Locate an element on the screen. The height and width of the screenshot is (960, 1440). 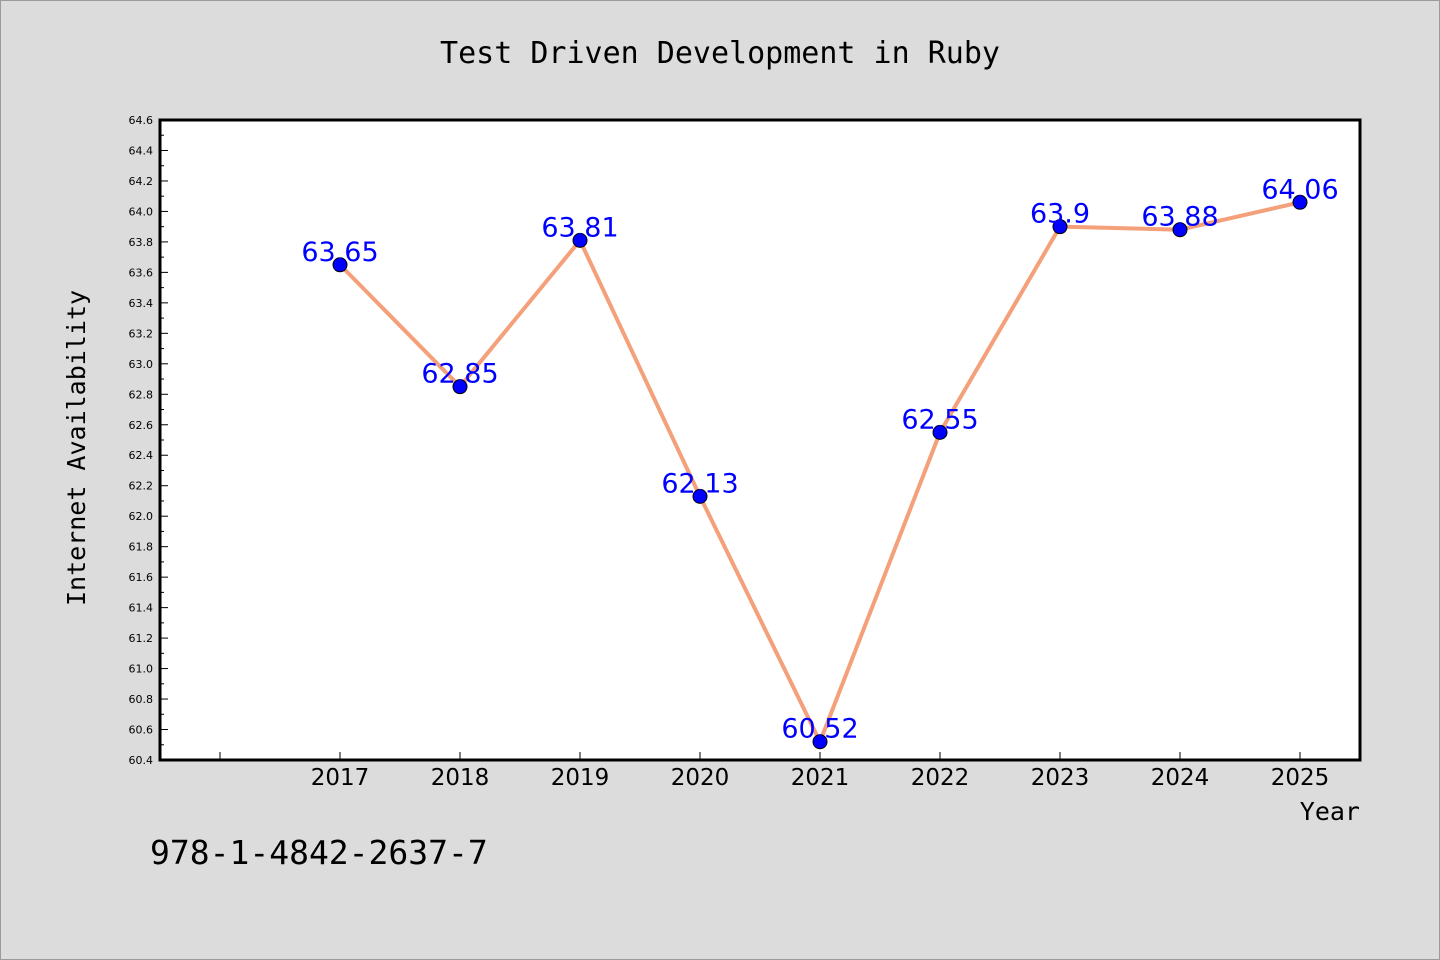
y-tick-label: 62.4 is located at coordinates (141, 455).